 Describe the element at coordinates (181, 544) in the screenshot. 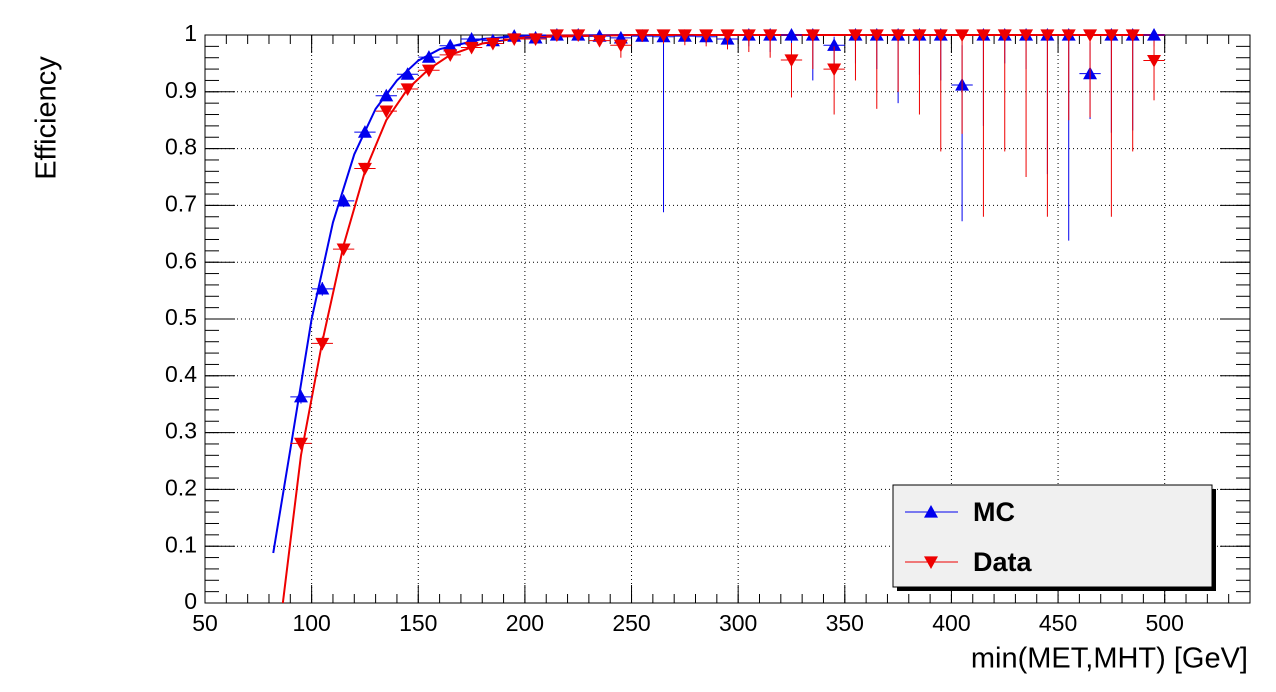

I see `y-tick-label: 0.1` at that location.